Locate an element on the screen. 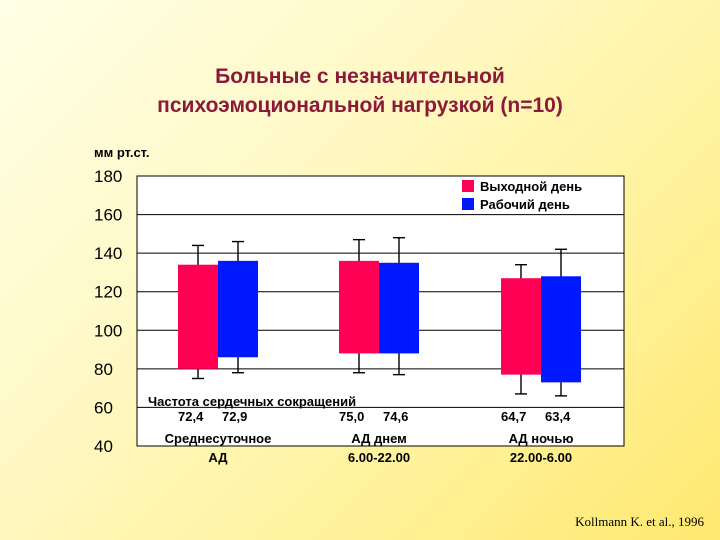 Image resolution: width=720 pixels, height=540 pixels. legend-label: Рабочий день is located at coordinates (525, 204).